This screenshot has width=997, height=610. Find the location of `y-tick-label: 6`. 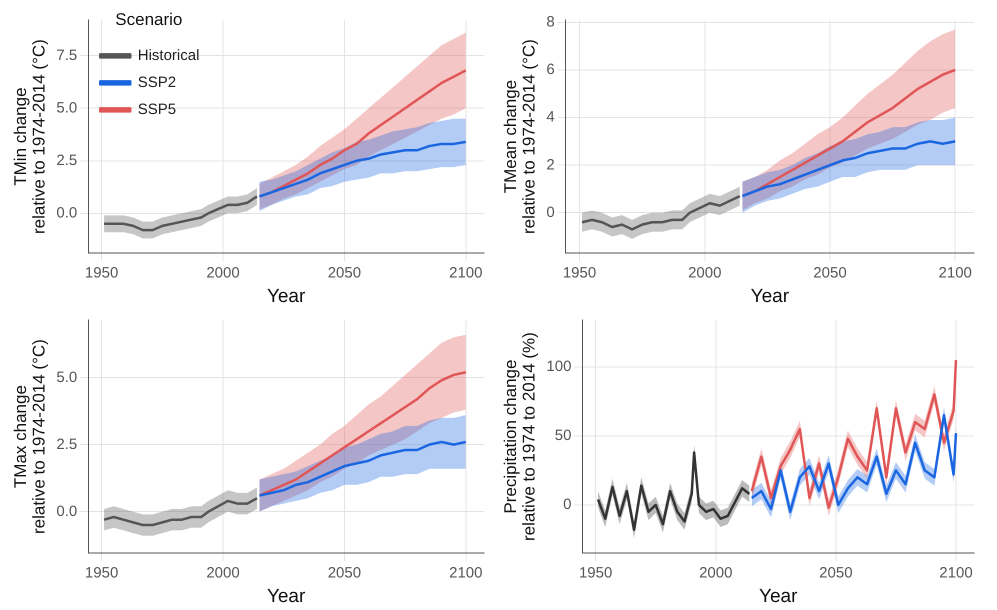

y-tick-label: 6 is located at coordinates (550, 69).